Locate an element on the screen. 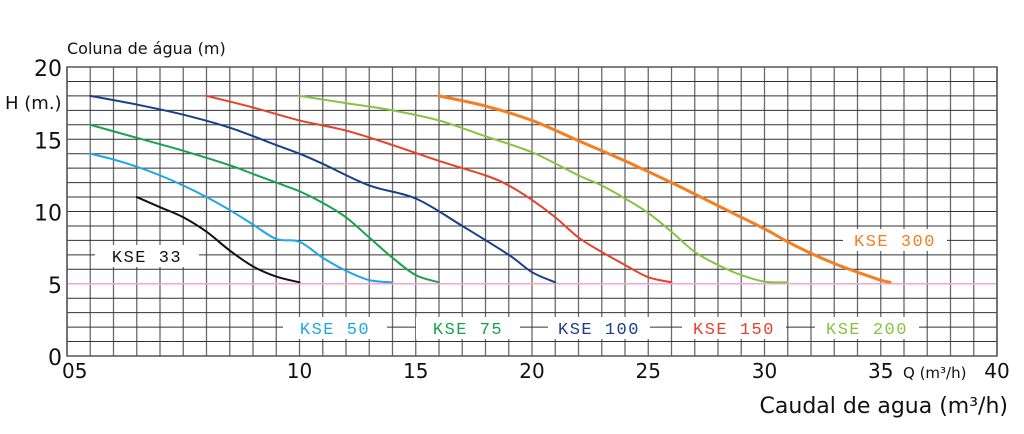 This screenshot has width=1024, height=434. x-tick-label: 30 is located at coordinates (764, 371).